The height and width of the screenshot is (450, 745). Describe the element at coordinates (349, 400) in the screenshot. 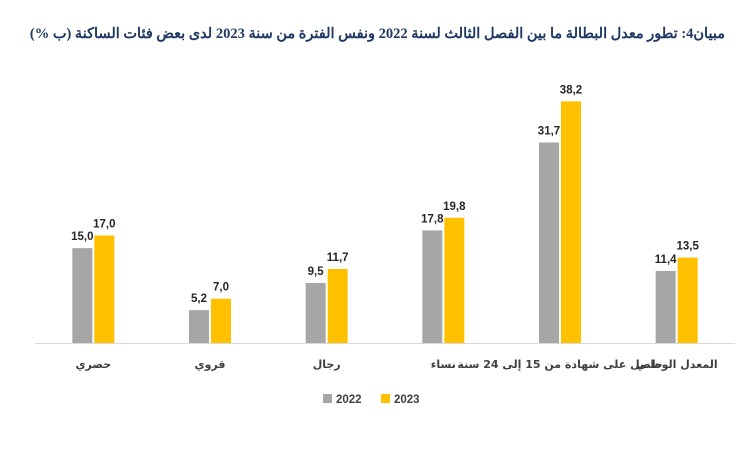

I see `legend-label-2022: 2022` at that location.